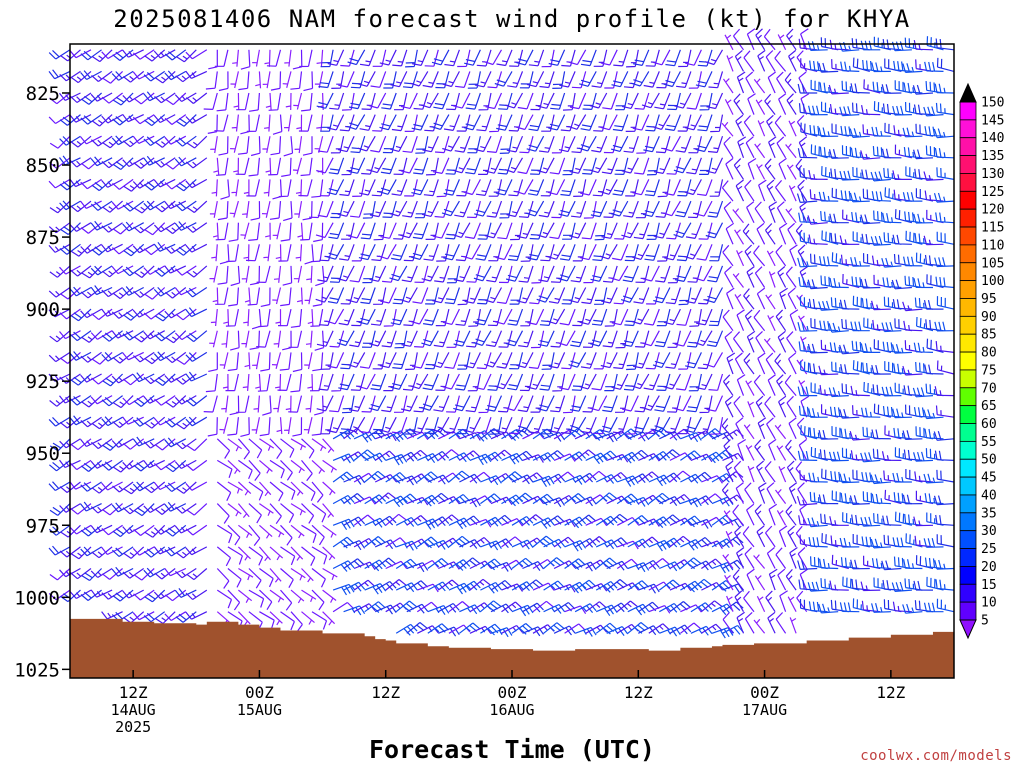 The image size is (1024, 768). I want to click on colorbar-segment, so click(968, 468).